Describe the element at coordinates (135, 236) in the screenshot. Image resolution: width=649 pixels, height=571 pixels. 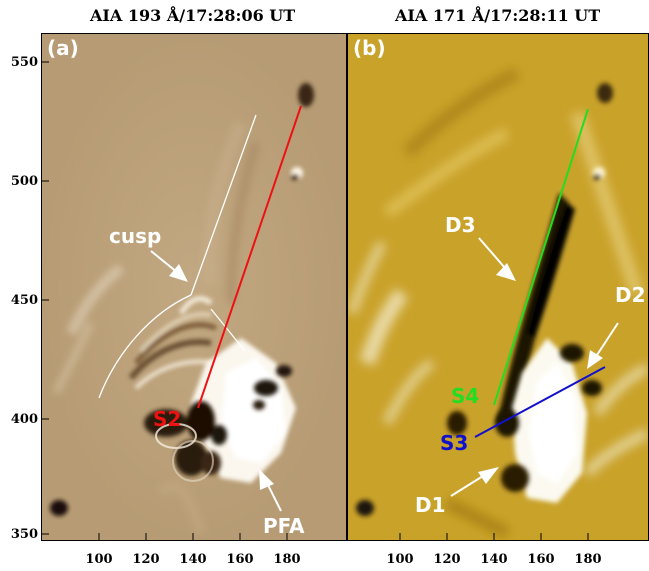
I see `cusp-label: cusp` at that location.